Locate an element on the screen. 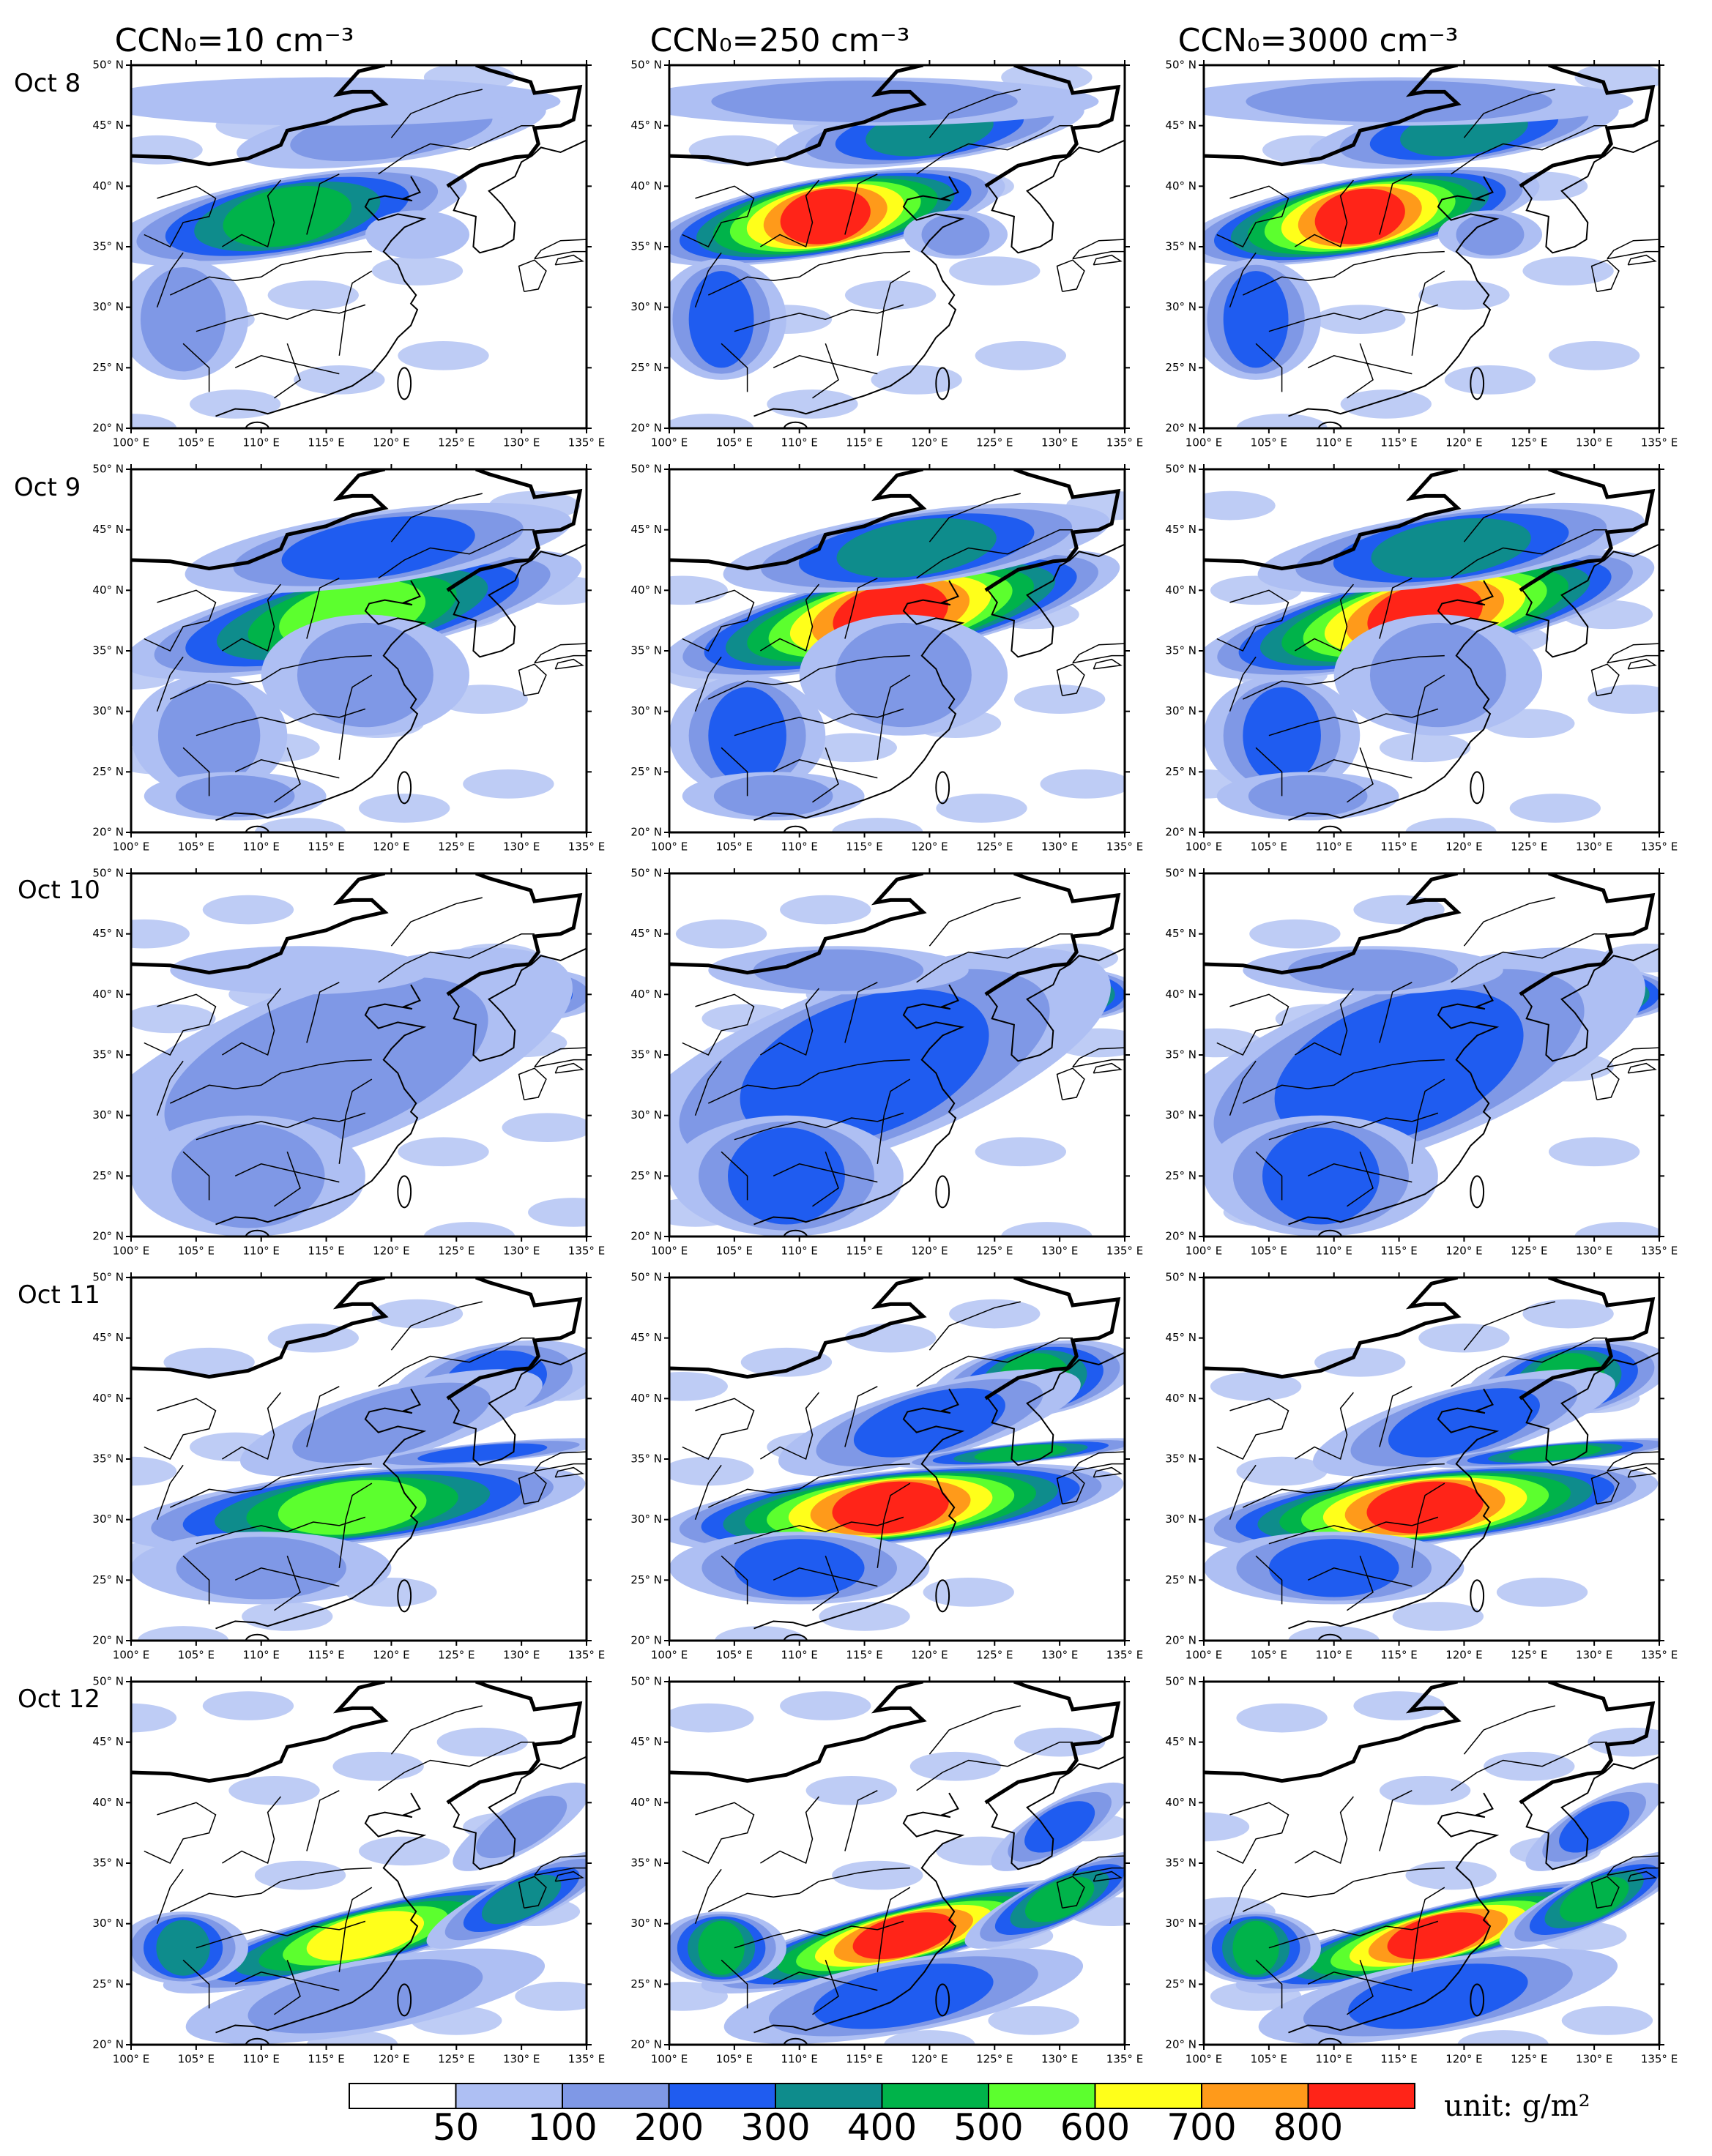 The height and width of the screenshot is (2156, 1712). colorbar-label: 50 is located at coordinates (457, 2127).